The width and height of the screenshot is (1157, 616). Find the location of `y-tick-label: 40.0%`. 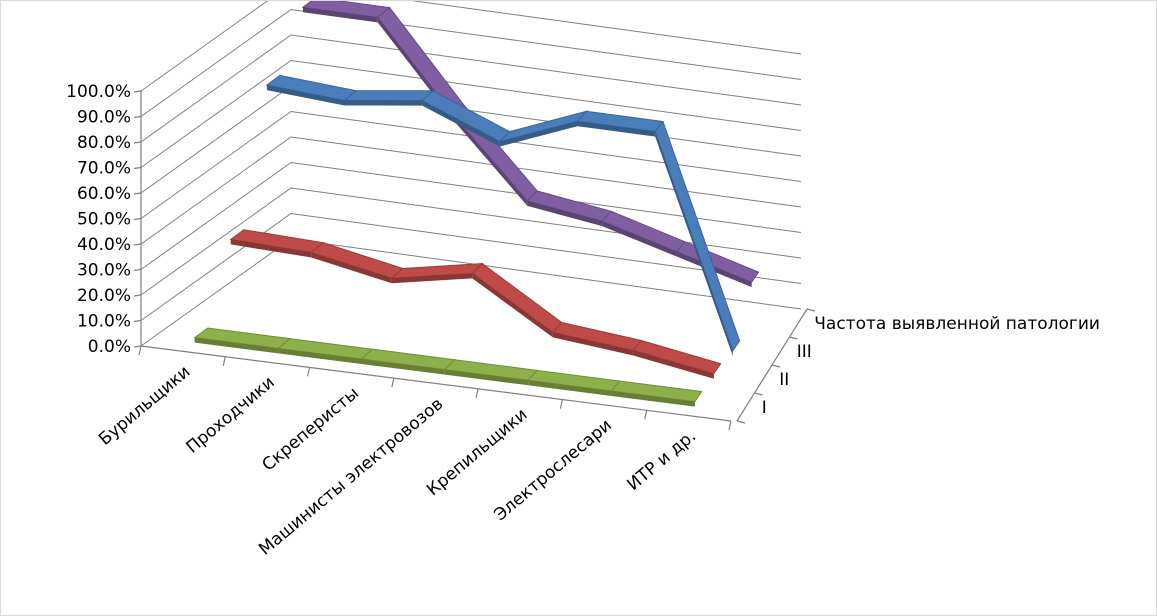

y-tick-label: 40.0% is located at coordinates (104, 245).